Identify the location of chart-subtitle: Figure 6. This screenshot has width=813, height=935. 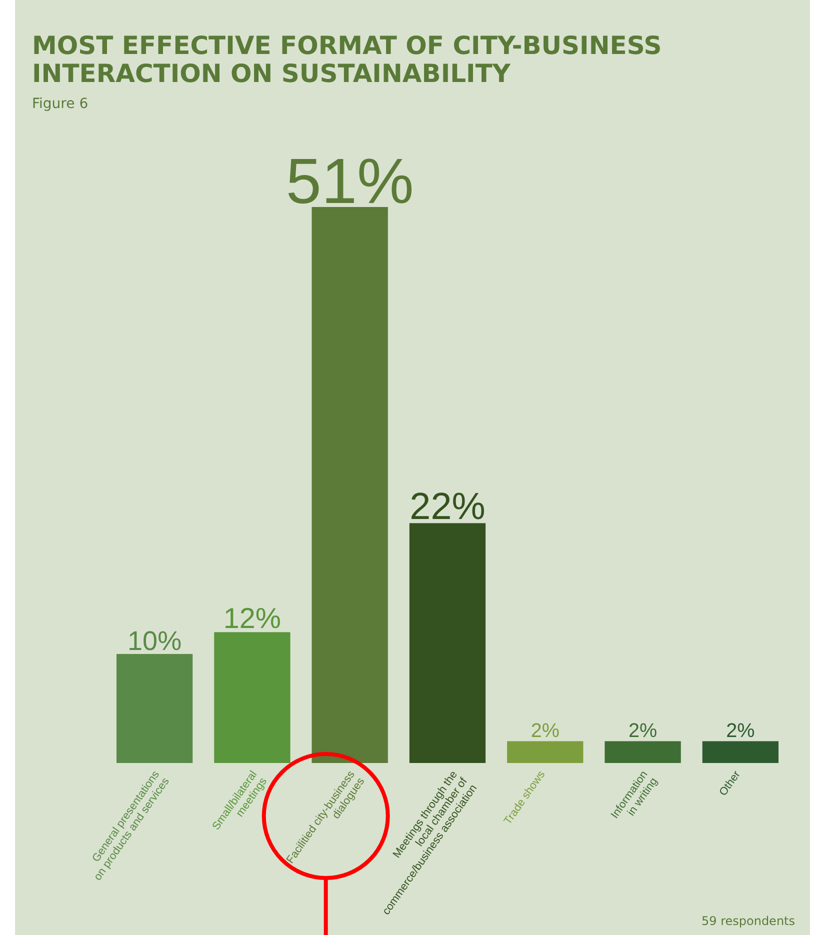
(60, 104).